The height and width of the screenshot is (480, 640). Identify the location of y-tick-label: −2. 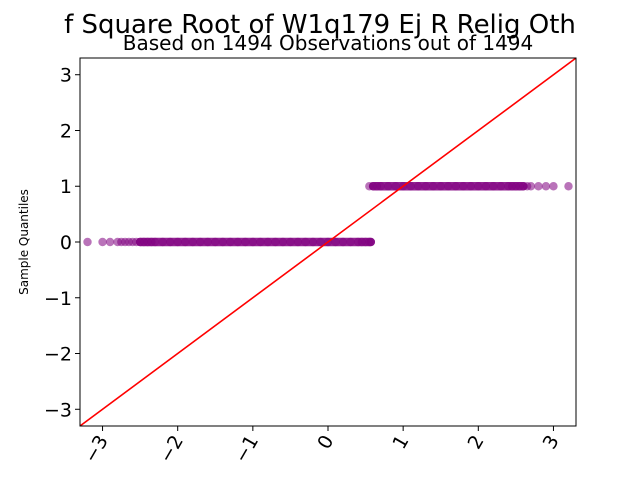
(58, 355).